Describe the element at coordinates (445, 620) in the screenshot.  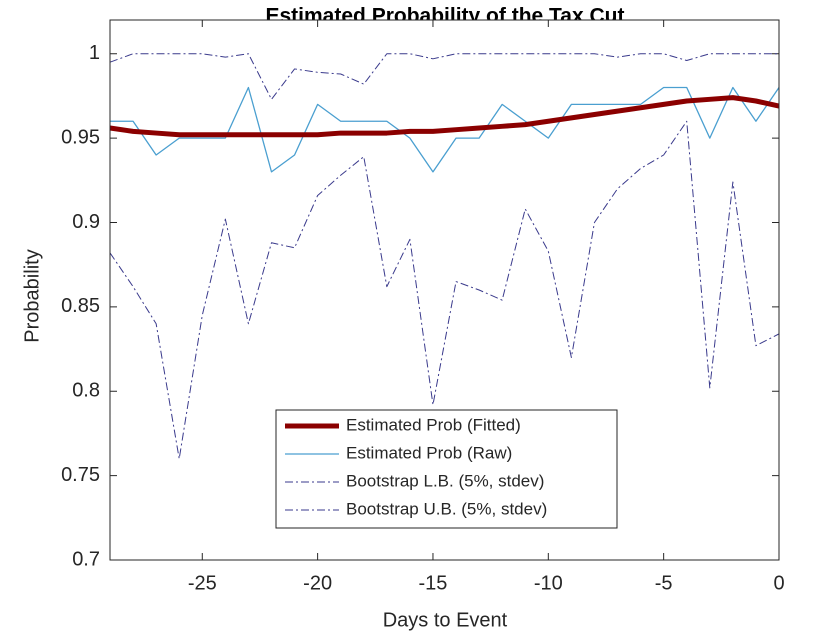
I see `x-axis-label: Days to Event` at that location.